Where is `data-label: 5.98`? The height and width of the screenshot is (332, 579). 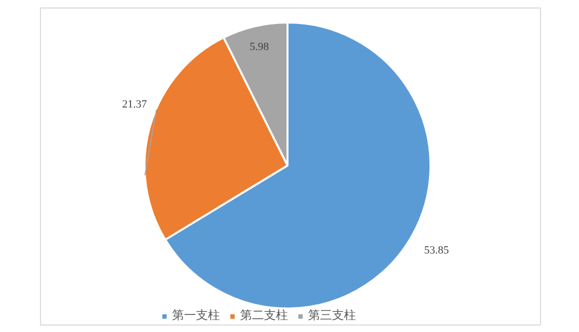
data-label: 5.98 is located at coordinates (260, 46).